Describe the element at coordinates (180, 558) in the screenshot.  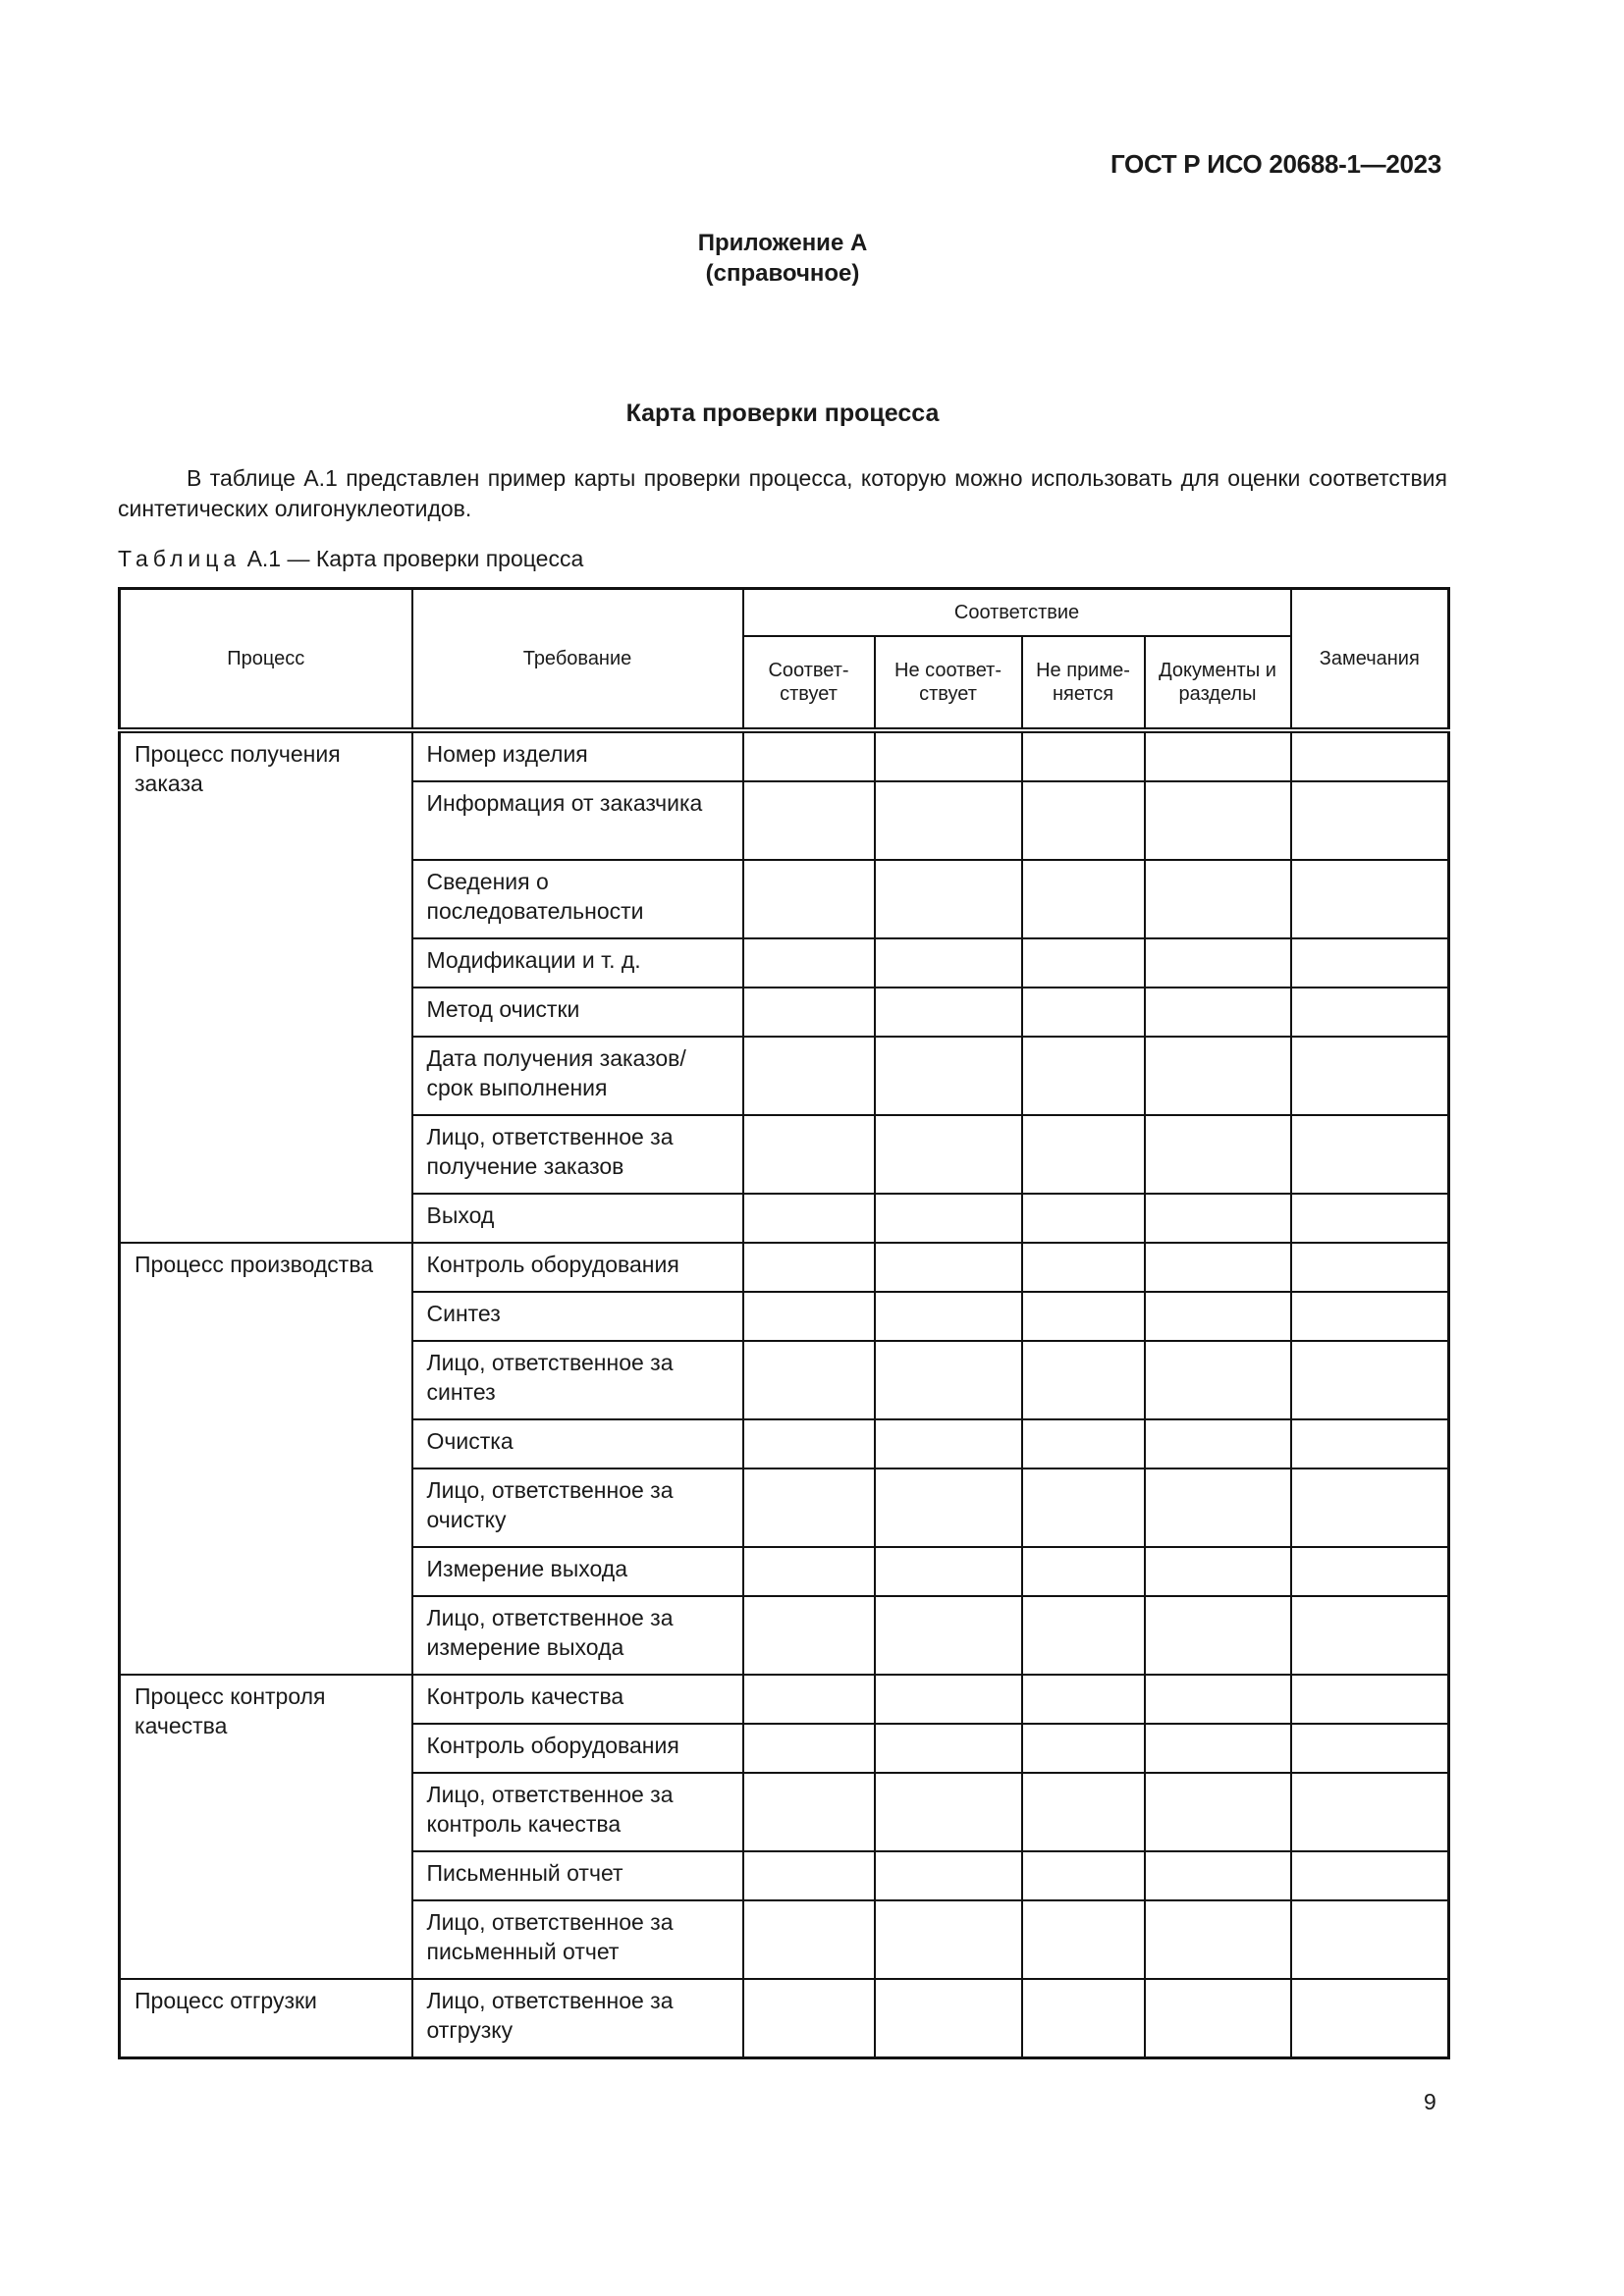
I see `table-caption-prefix: Таблица` at that location.